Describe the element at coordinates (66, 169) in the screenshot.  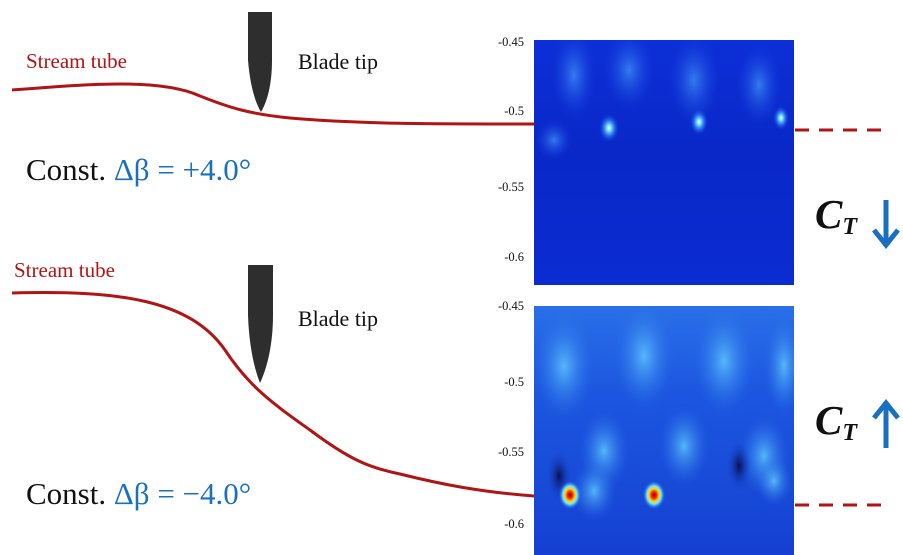
I see `top-const-prefix: Const.` at that location.